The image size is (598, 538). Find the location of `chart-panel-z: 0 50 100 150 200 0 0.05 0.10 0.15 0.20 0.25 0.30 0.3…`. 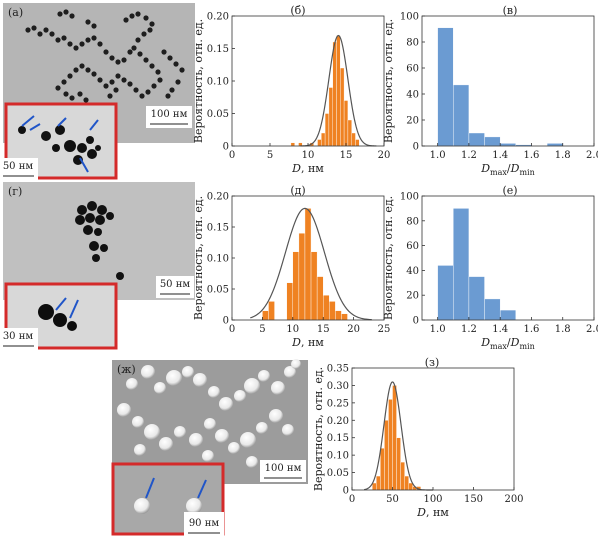

chart-panel-z: 0 50 100 150 200 0 0.05 0.10 0.15 0.20 0.25 0.30 0.3… is located at coordinates (418, 437).